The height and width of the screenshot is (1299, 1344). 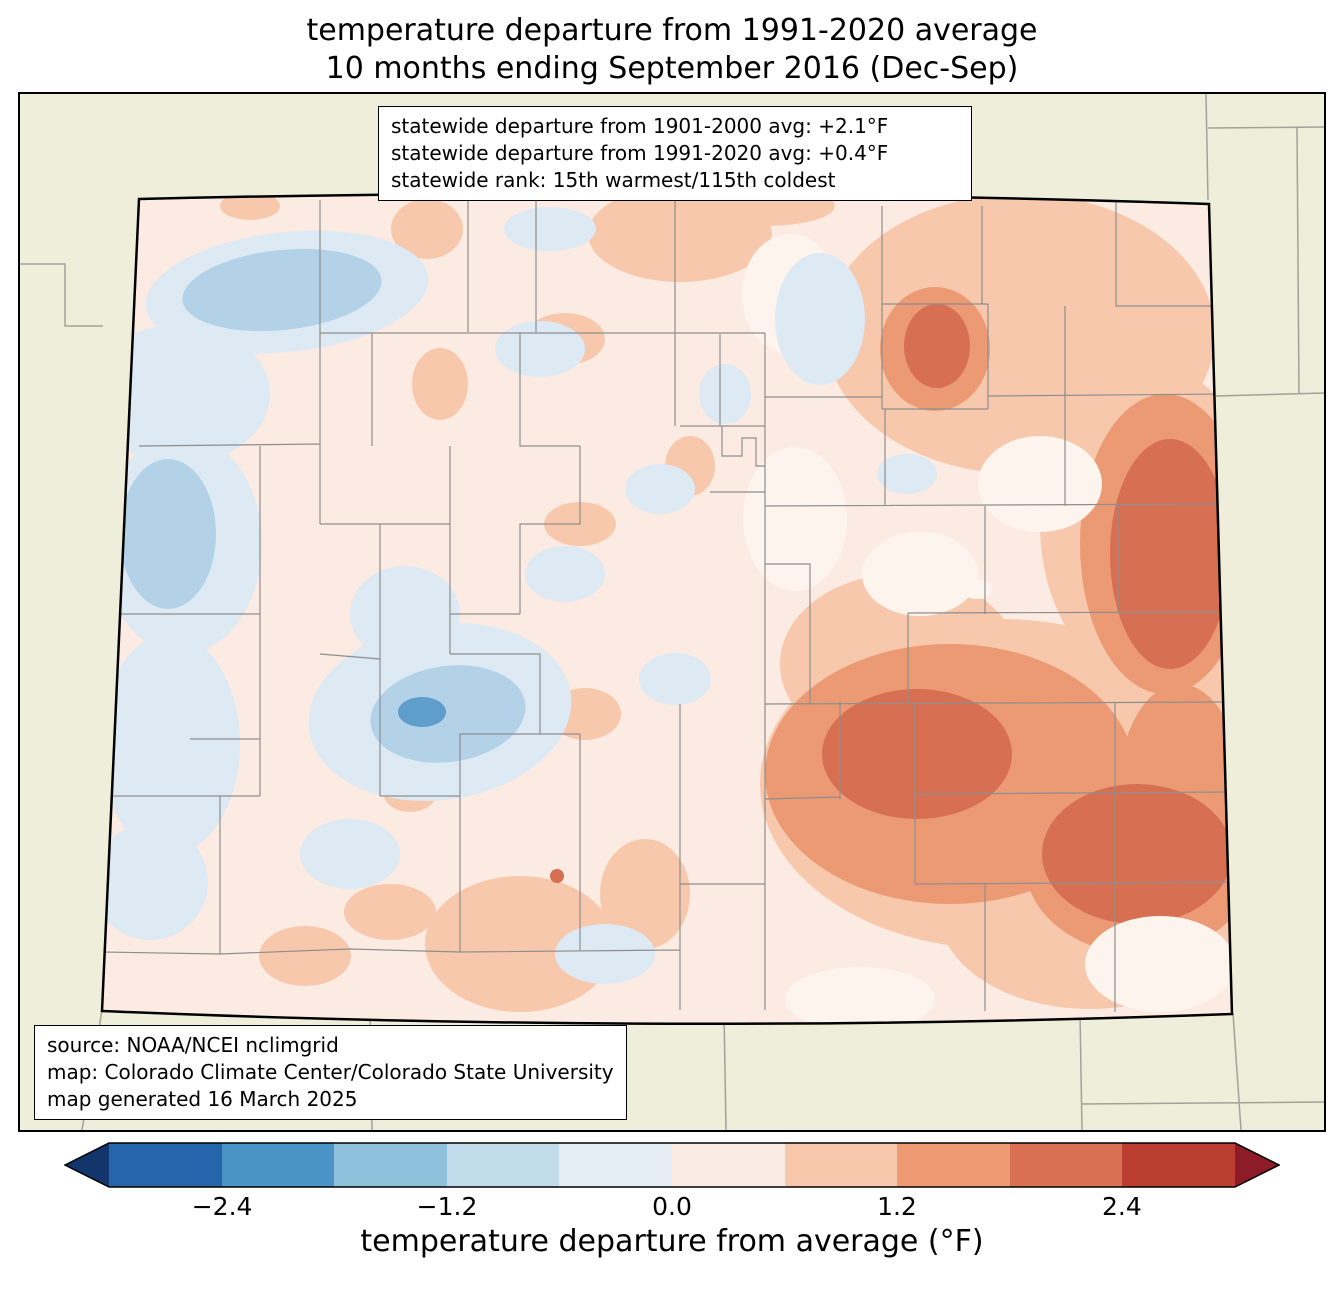 What do you see at coordinates (1257, 1165) in the screenshot?
I see `colorbar-right-arrow` at bounding box center [1257, 1165].